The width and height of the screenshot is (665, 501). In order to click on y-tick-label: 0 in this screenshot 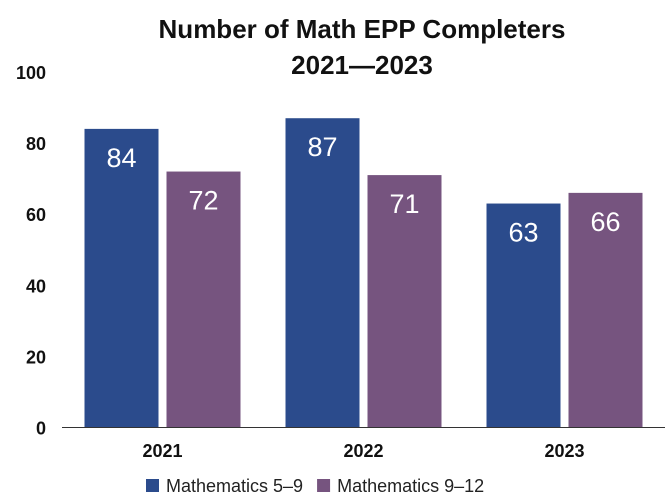, I will do `click(41, 429)`.